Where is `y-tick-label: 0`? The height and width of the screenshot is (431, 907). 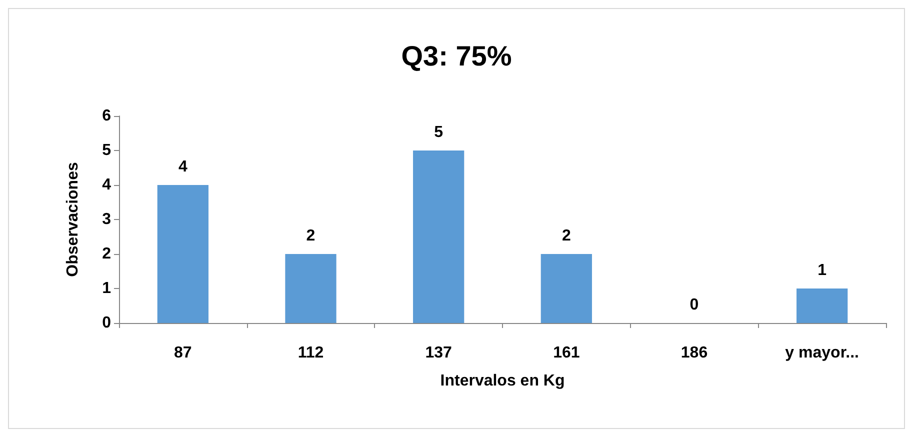 y-tick-label: 0 is located at coordinates (107, 323).